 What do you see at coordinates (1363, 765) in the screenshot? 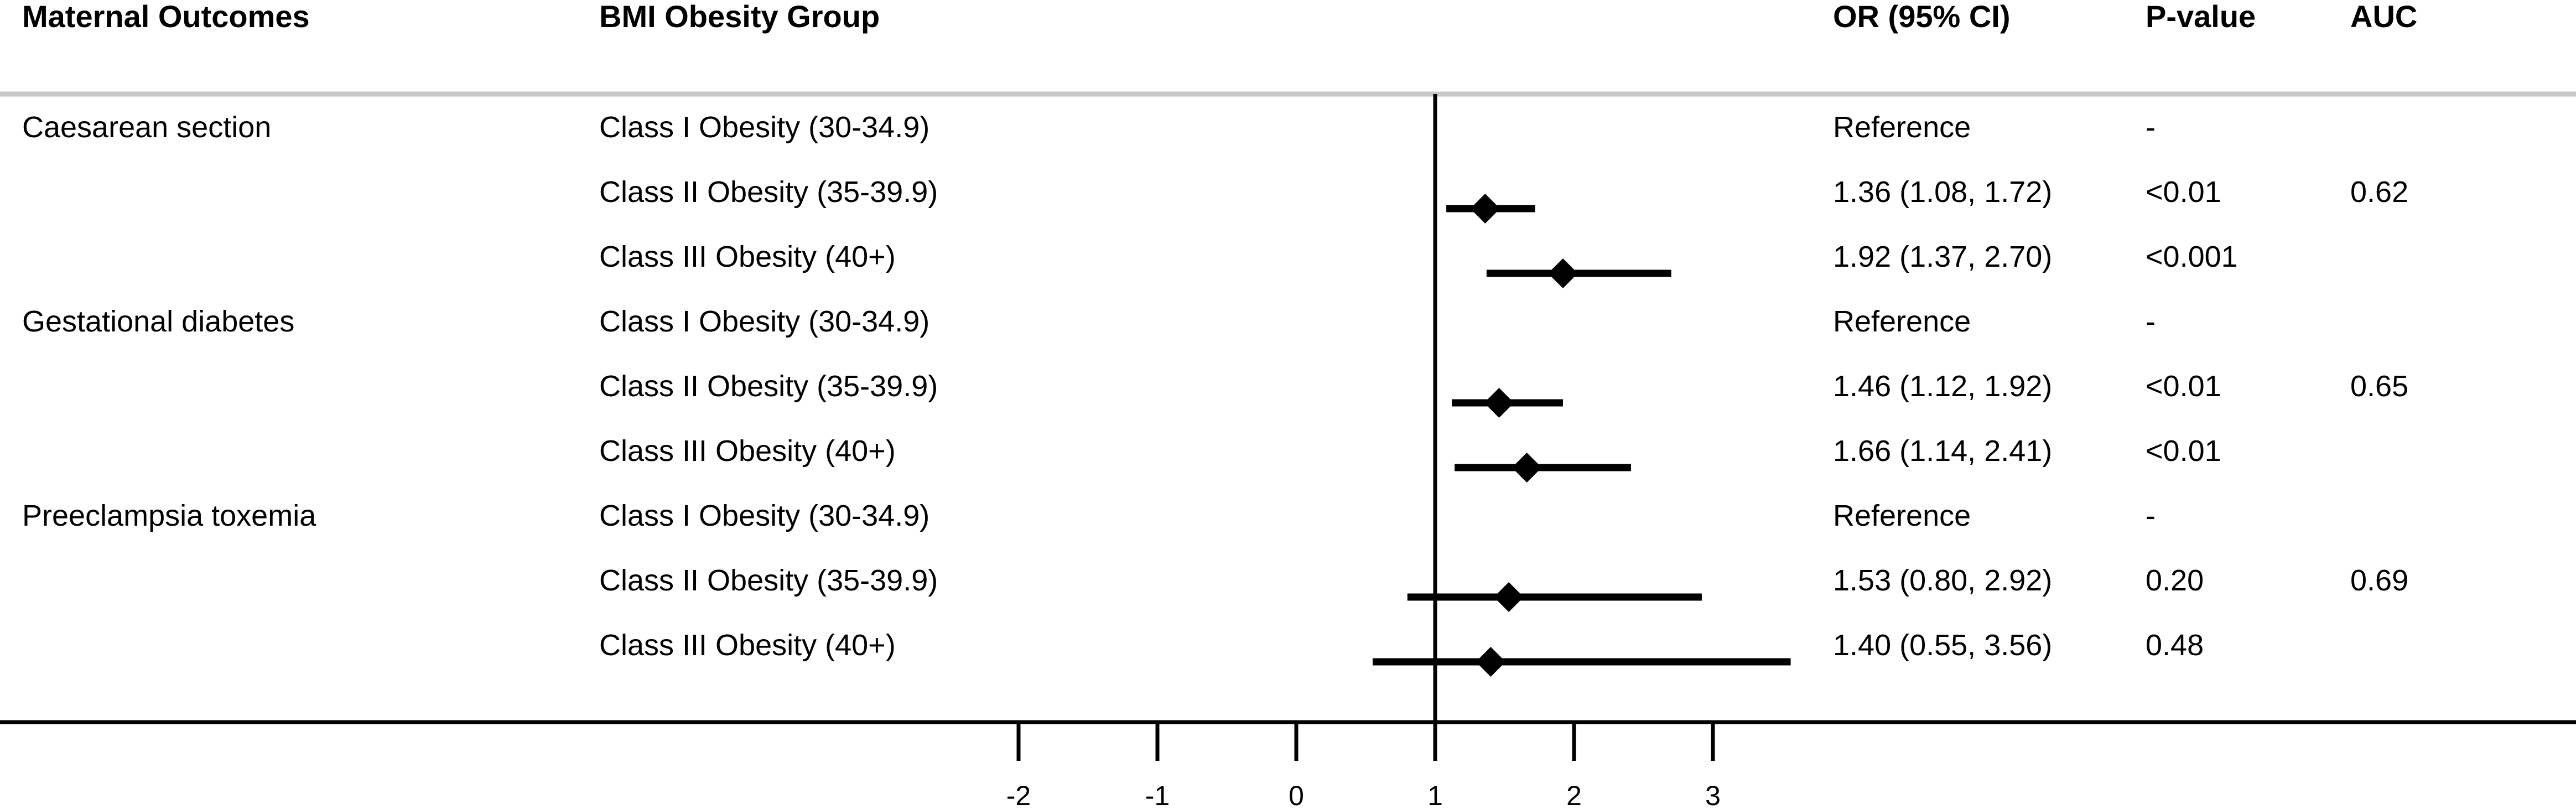
I see `x-axis-ticks: -2 -1 0 1 2 3` at bounding box center [1363, 765].